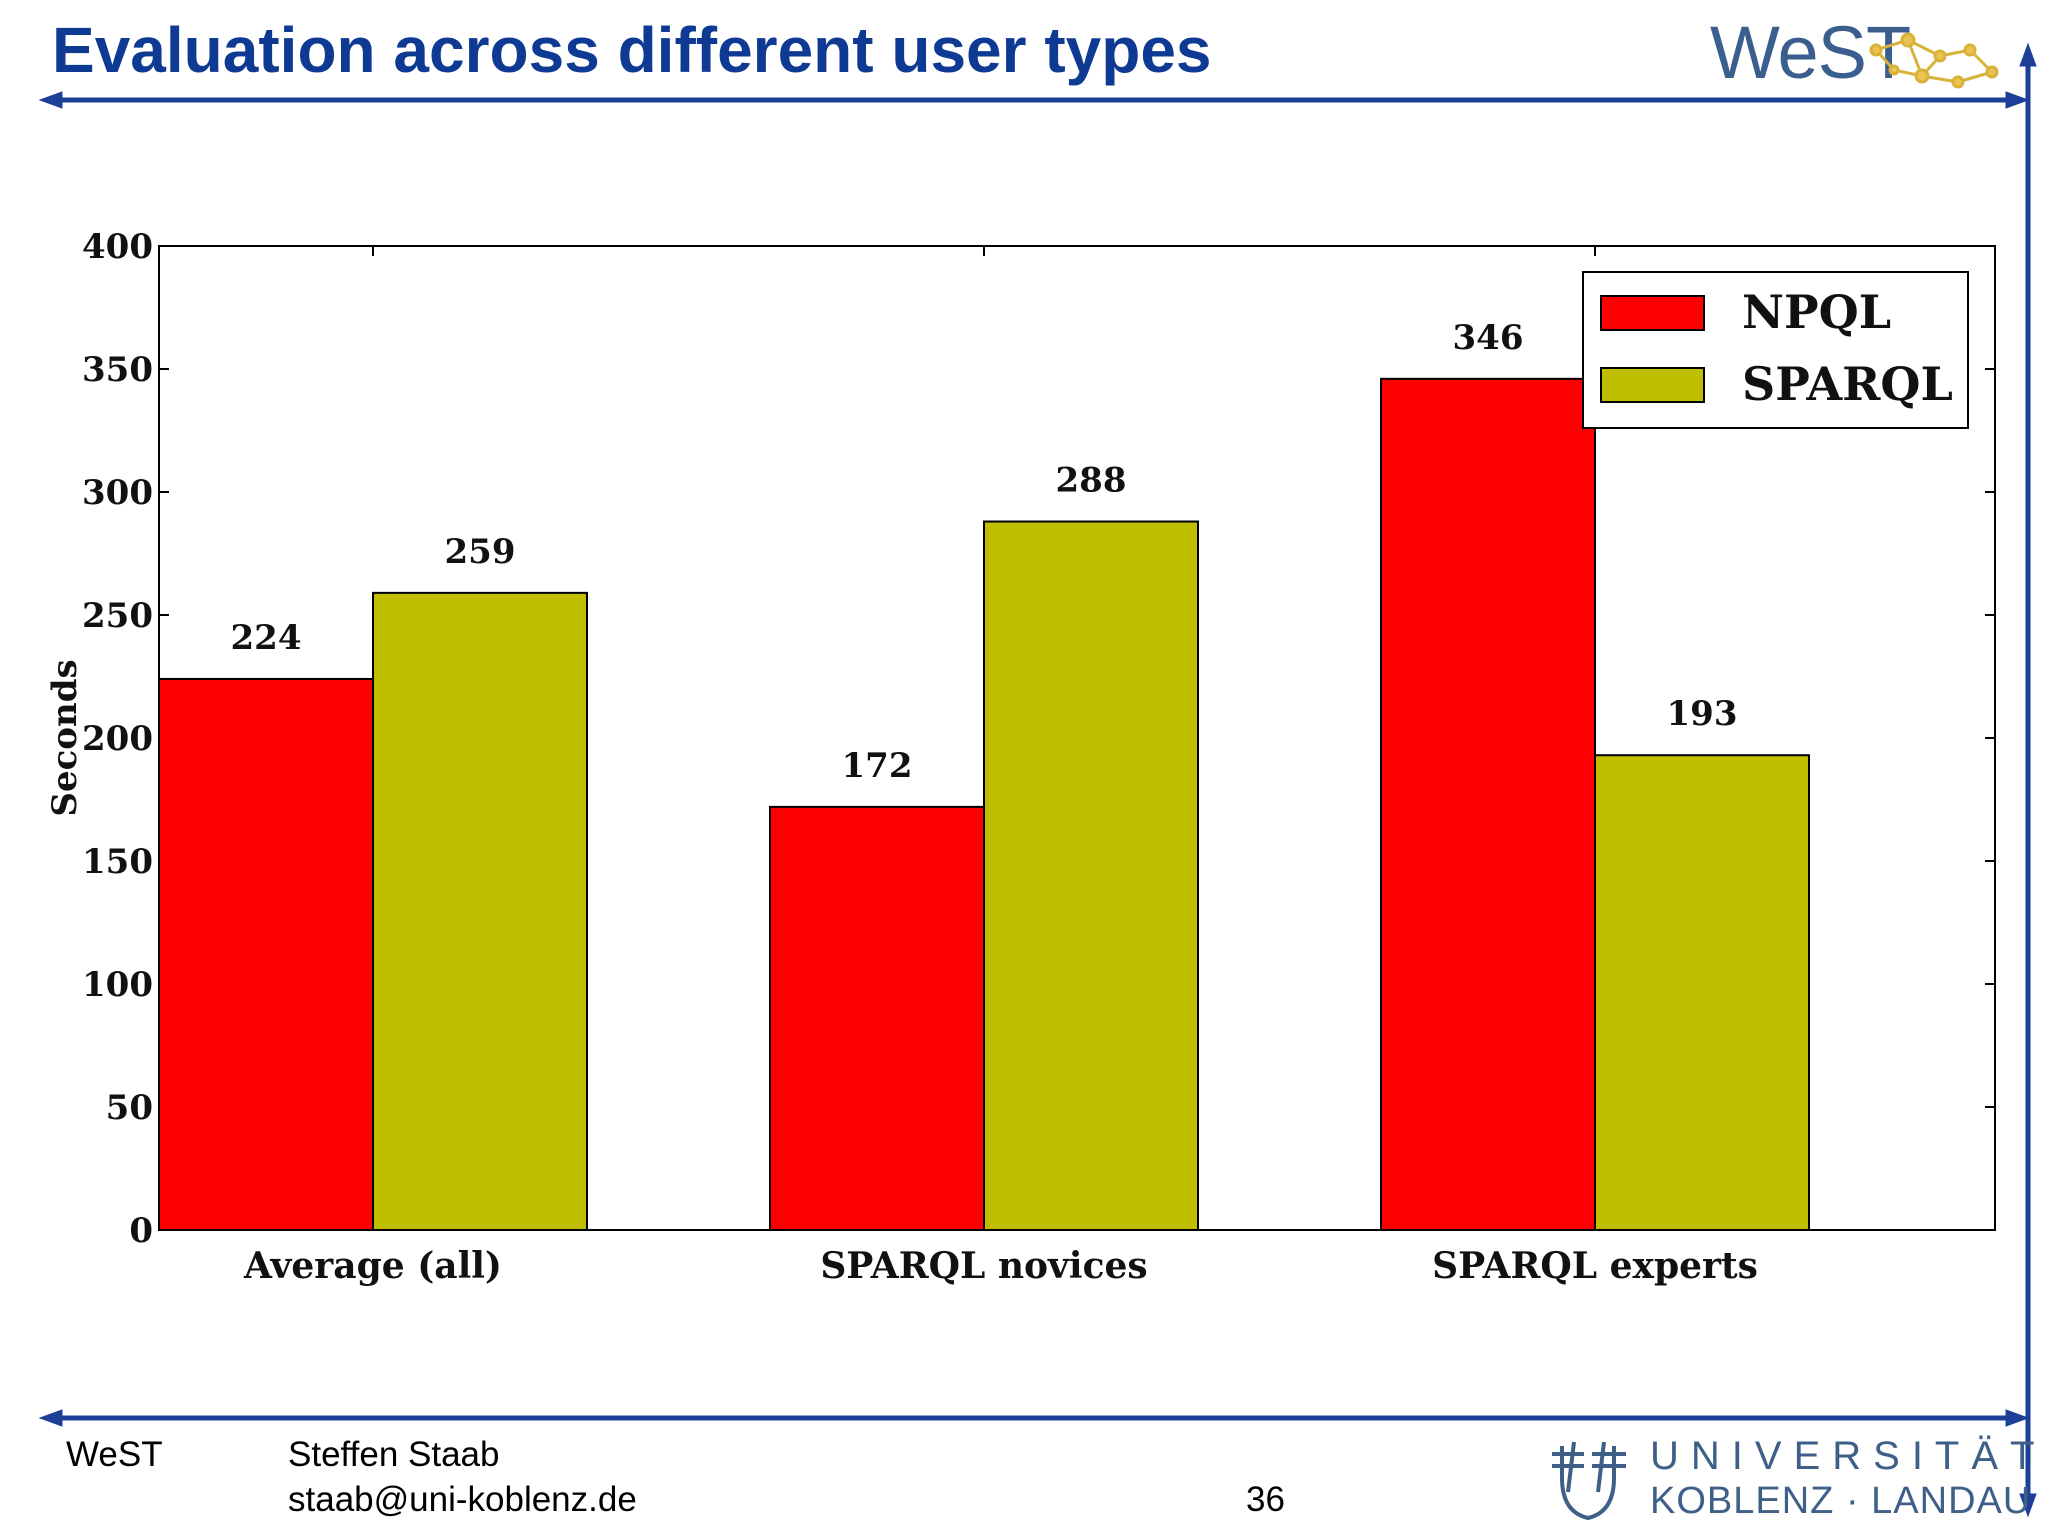 This screenshot has width=2048, height=1536. I want to click on value-label: 193, so click(1702, 714).